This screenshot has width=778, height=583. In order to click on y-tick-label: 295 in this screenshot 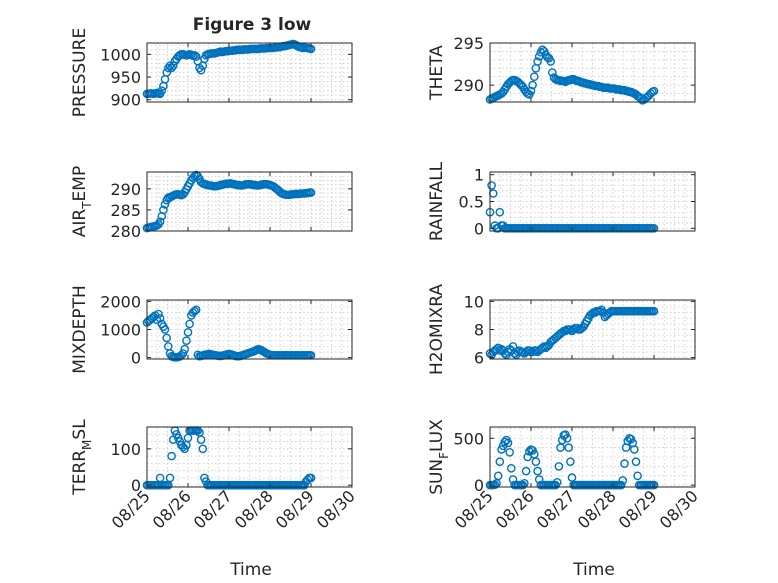, I will do `click(468, 43)`.